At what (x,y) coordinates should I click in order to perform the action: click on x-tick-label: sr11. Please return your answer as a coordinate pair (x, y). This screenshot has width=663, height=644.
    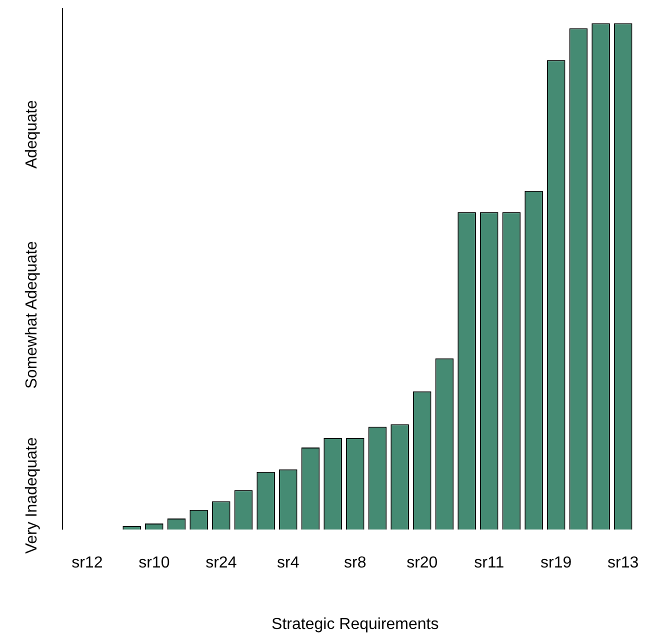
    Looking at the image, I should click on (489, 563).